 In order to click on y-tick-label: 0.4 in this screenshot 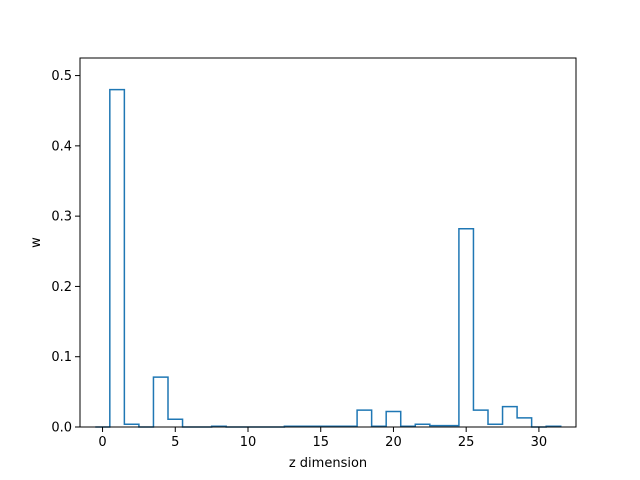, I will do `click(61, 146)`.